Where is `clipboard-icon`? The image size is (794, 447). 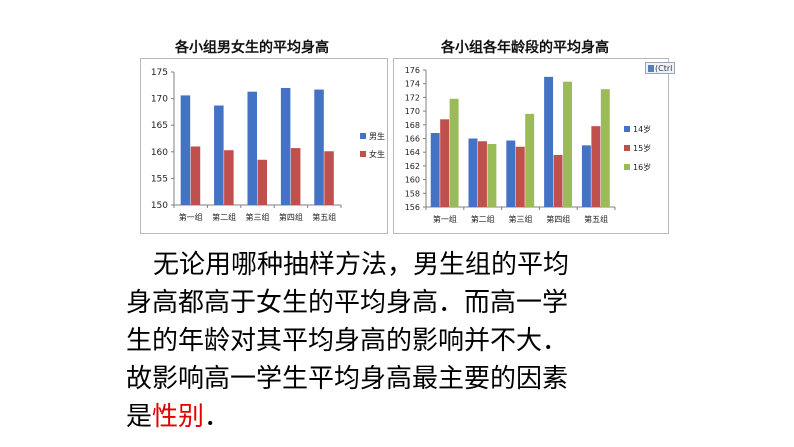
clipboard-icon is located at coordinates (651, 68).